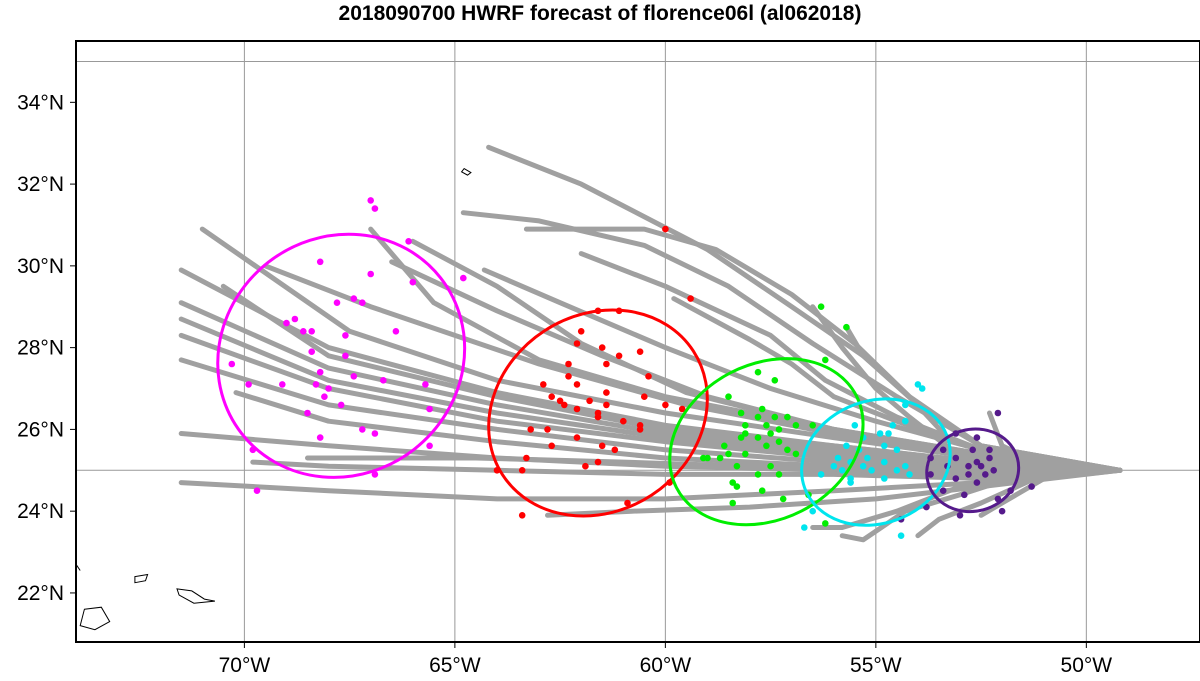 This screenshot has height=681, width=1200. Describe the element at coordinates (40, 184) in the screenshot. I see `lat-tick-label: 32°N` at that location.